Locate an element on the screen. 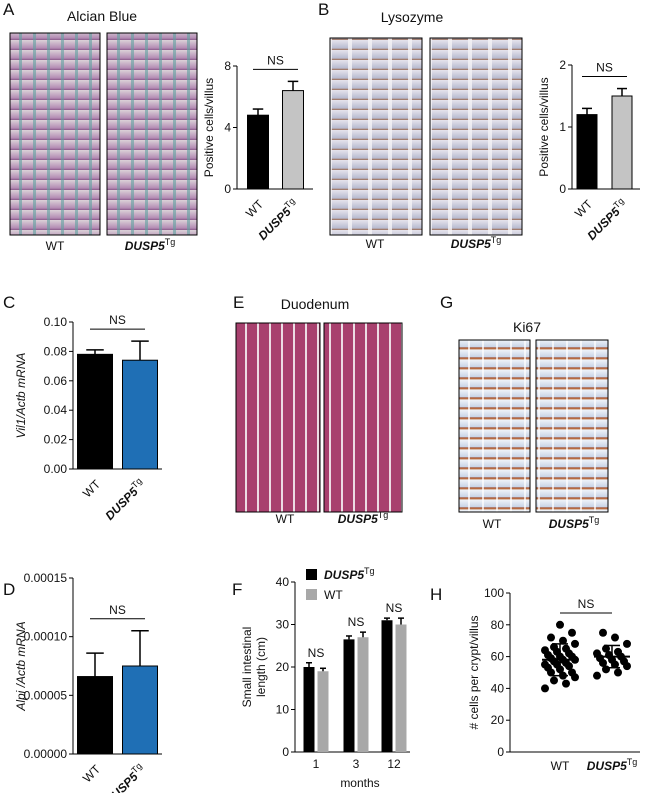 This screenshot has width=660, height=798. legend-text: DUSP5 is located at coordinates (344, 575).